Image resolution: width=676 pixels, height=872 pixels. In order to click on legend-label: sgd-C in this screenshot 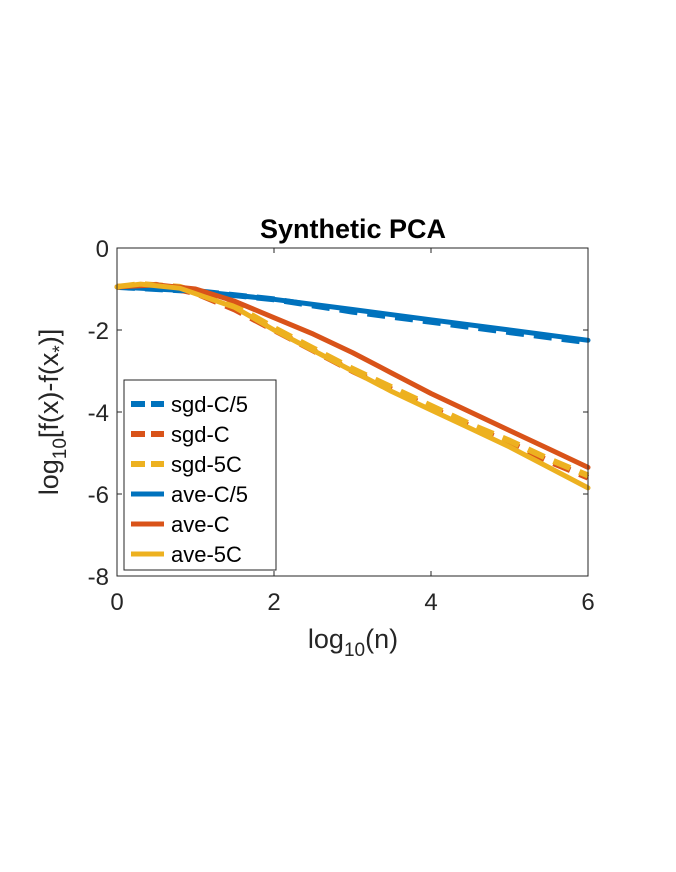, I will do `click(200, 434)`.